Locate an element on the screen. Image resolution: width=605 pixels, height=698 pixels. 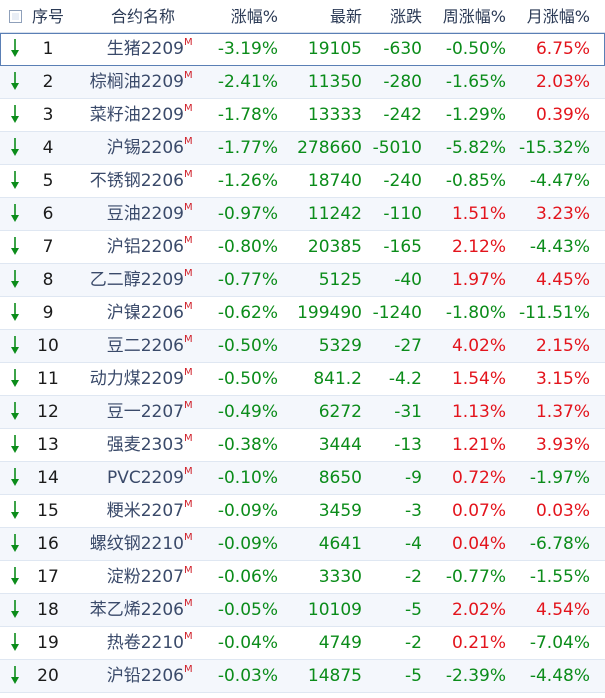
last-price: 5329 is located at coordinates (340, 346).